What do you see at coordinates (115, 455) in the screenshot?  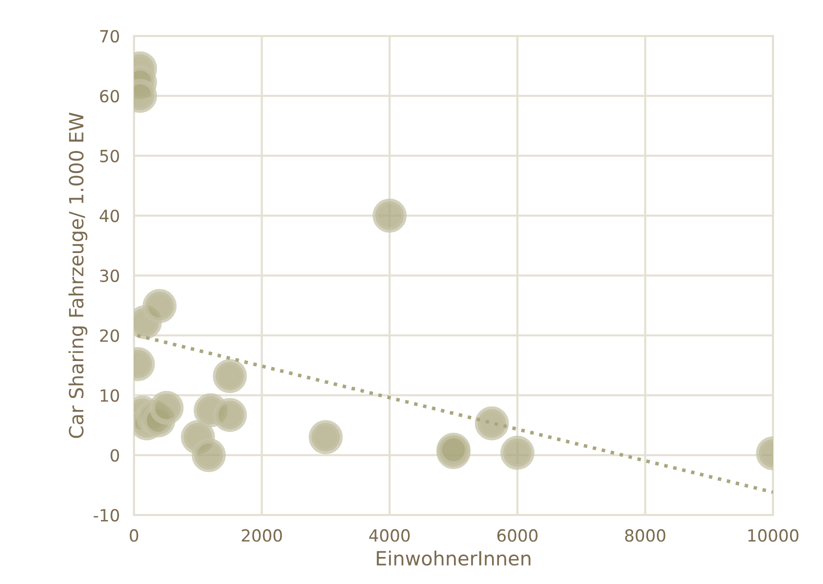 I see `y-tick-label: 0` at bounding box center [115, 455].